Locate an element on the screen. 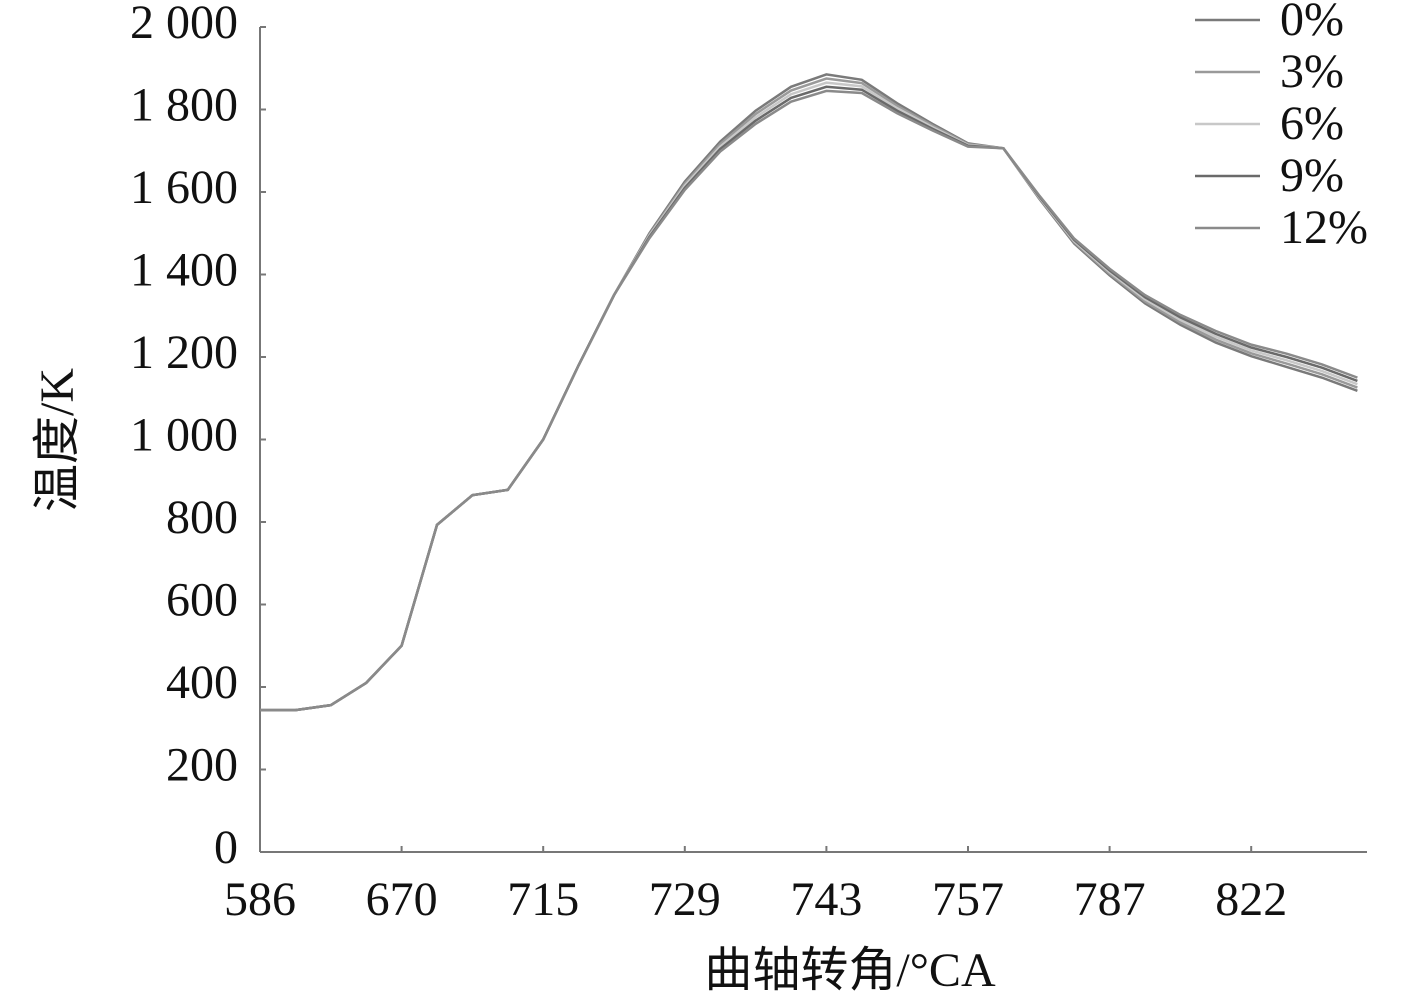  x-tick-label: 787 is located at coordinates (1110, 899).